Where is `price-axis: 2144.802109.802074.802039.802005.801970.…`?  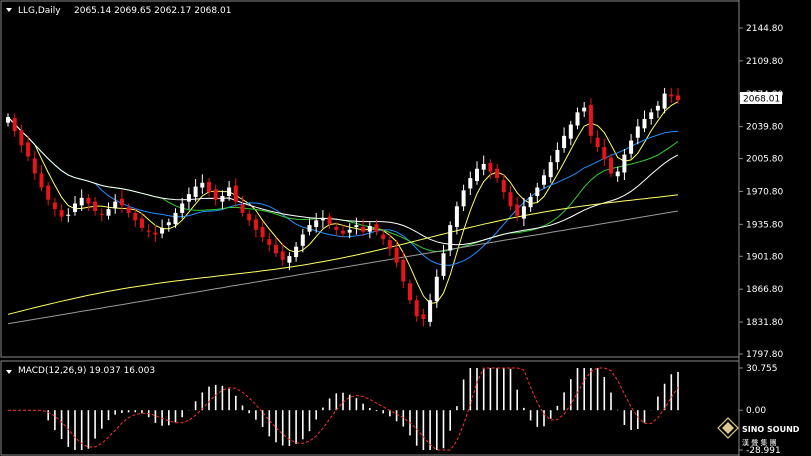
price-axis: 2144.802109.802074.802039.802005.801970.… is located at coordinates (761, 192).